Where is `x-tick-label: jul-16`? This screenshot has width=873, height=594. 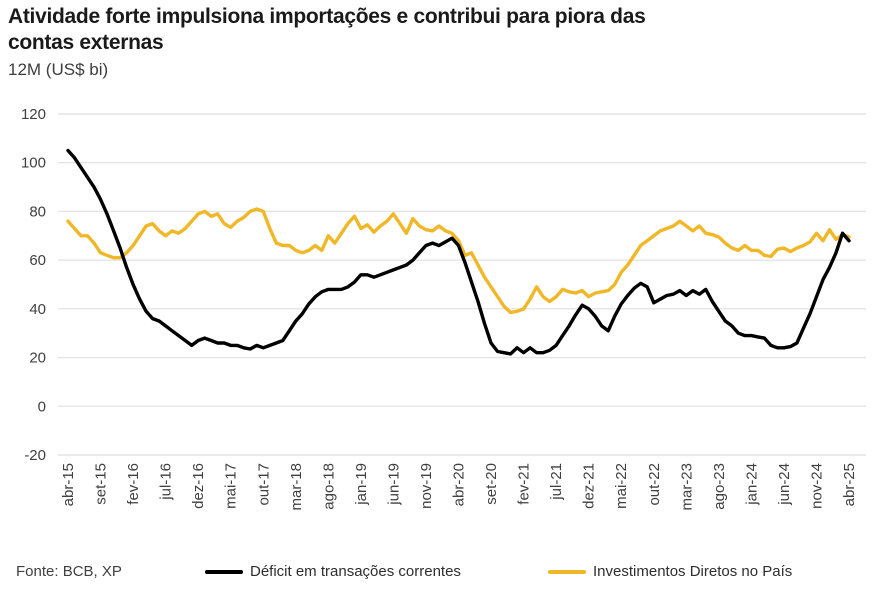
x-tick-label: jul-16 is located at coordinates (166, 482).